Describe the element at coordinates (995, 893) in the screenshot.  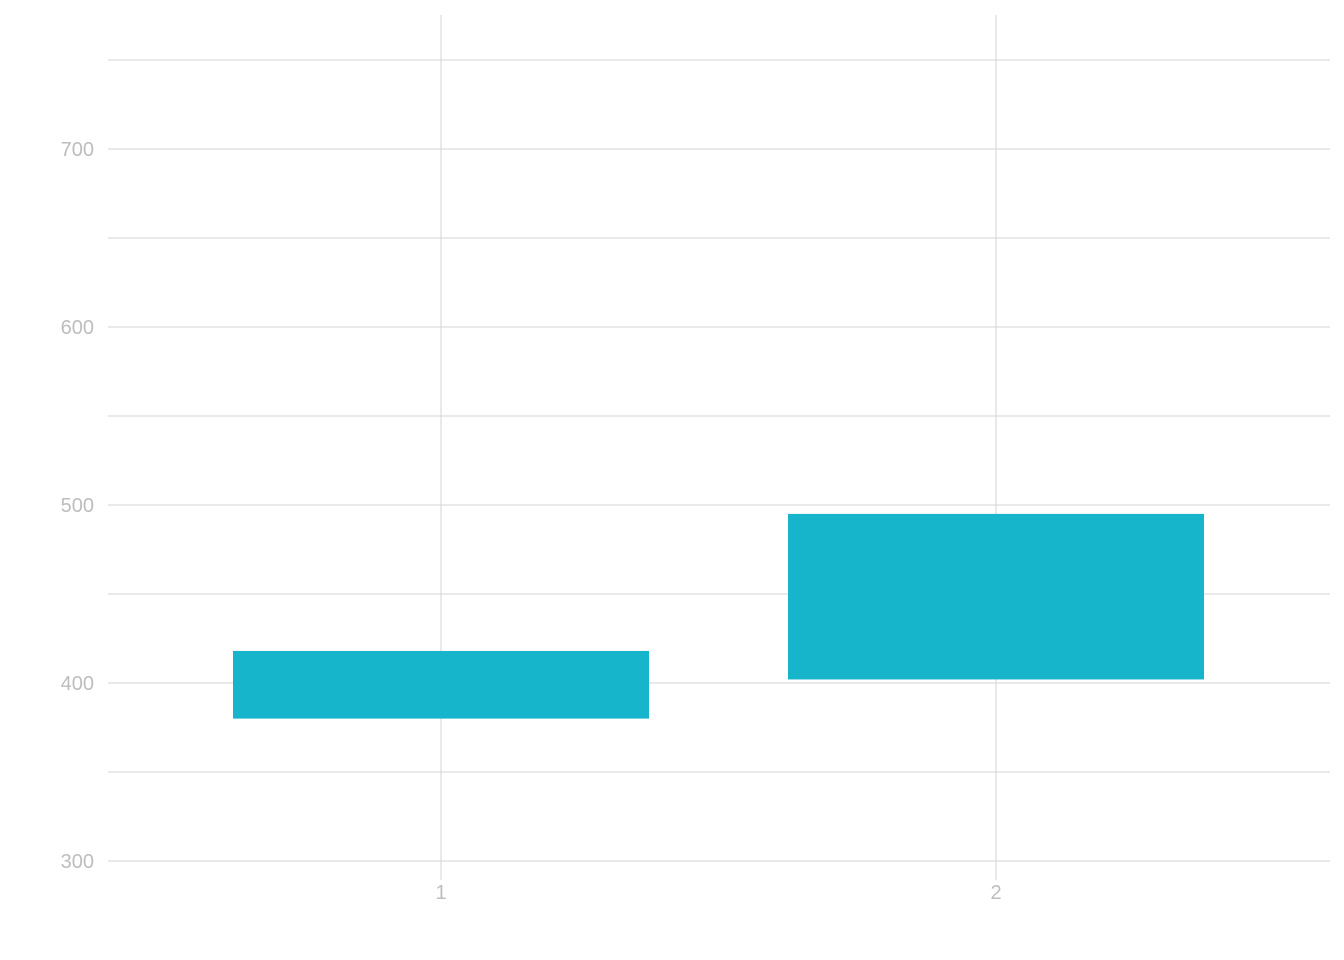
I see `x-tick-label: 2` at that location.